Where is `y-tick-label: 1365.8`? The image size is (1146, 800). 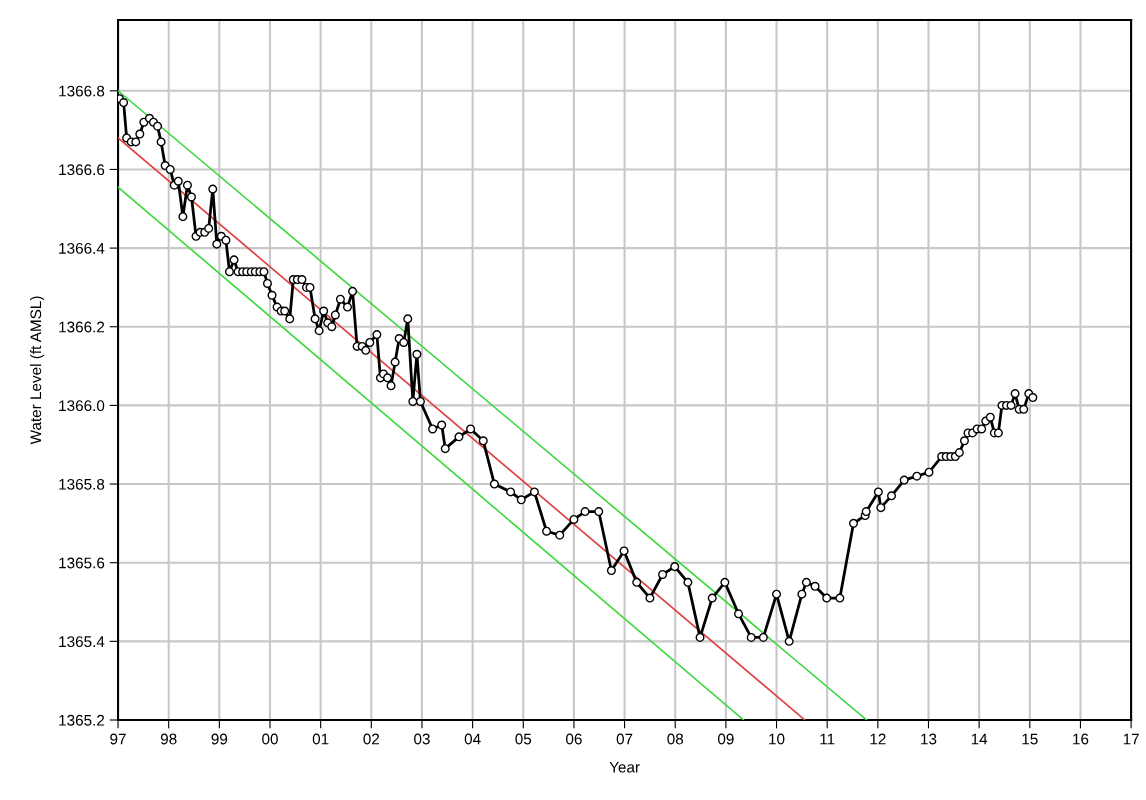
y-tick-label: 1365.8 is located at coordinates (82, 484).